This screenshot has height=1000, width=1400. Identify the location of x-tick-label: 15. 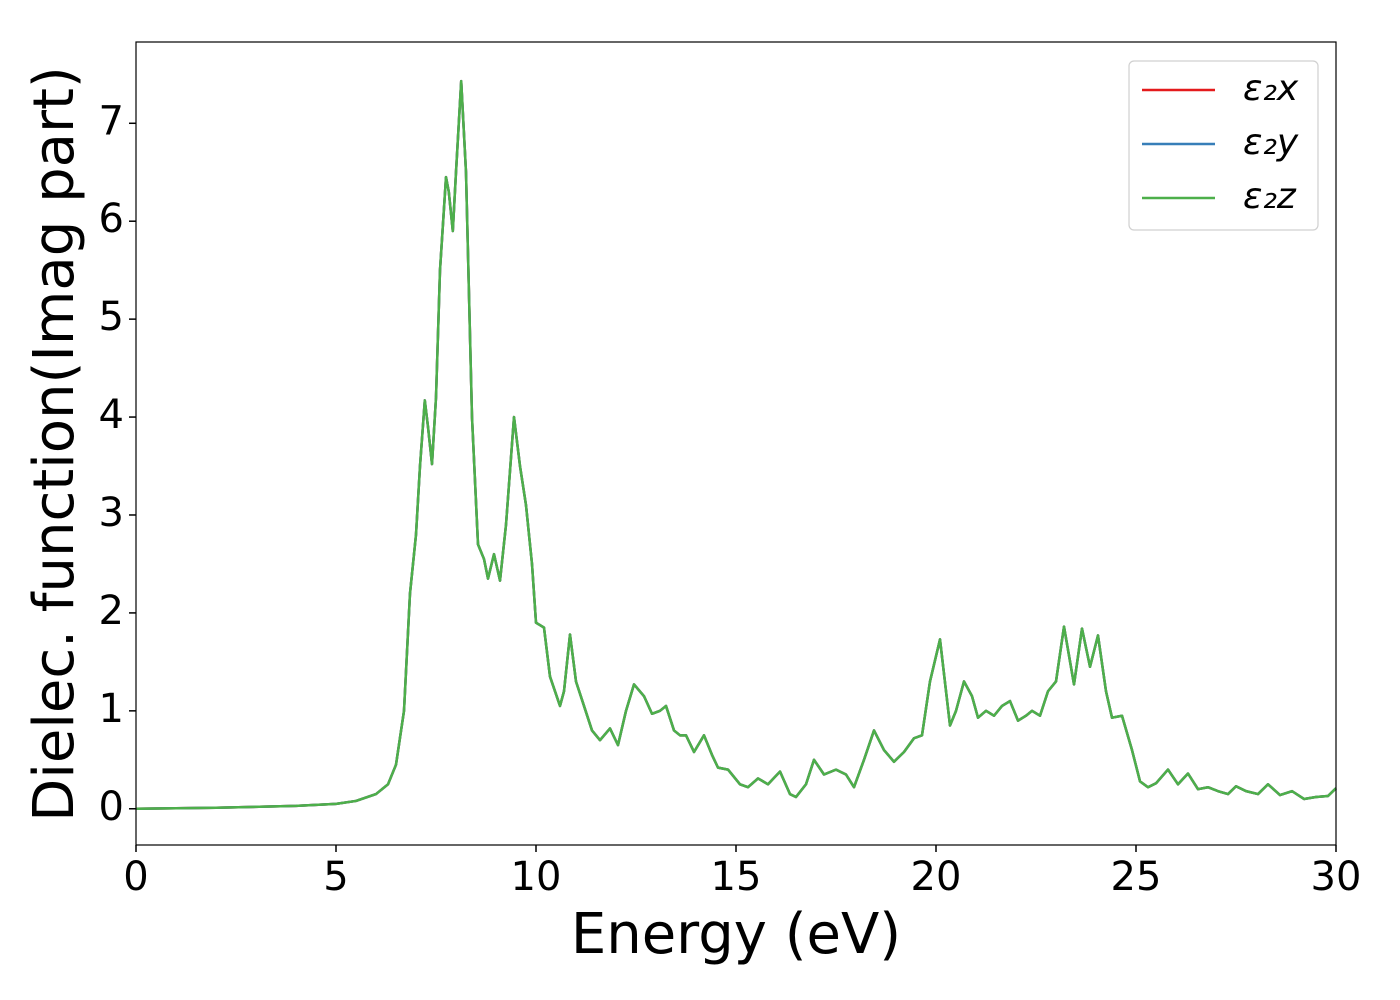
(736, 877).